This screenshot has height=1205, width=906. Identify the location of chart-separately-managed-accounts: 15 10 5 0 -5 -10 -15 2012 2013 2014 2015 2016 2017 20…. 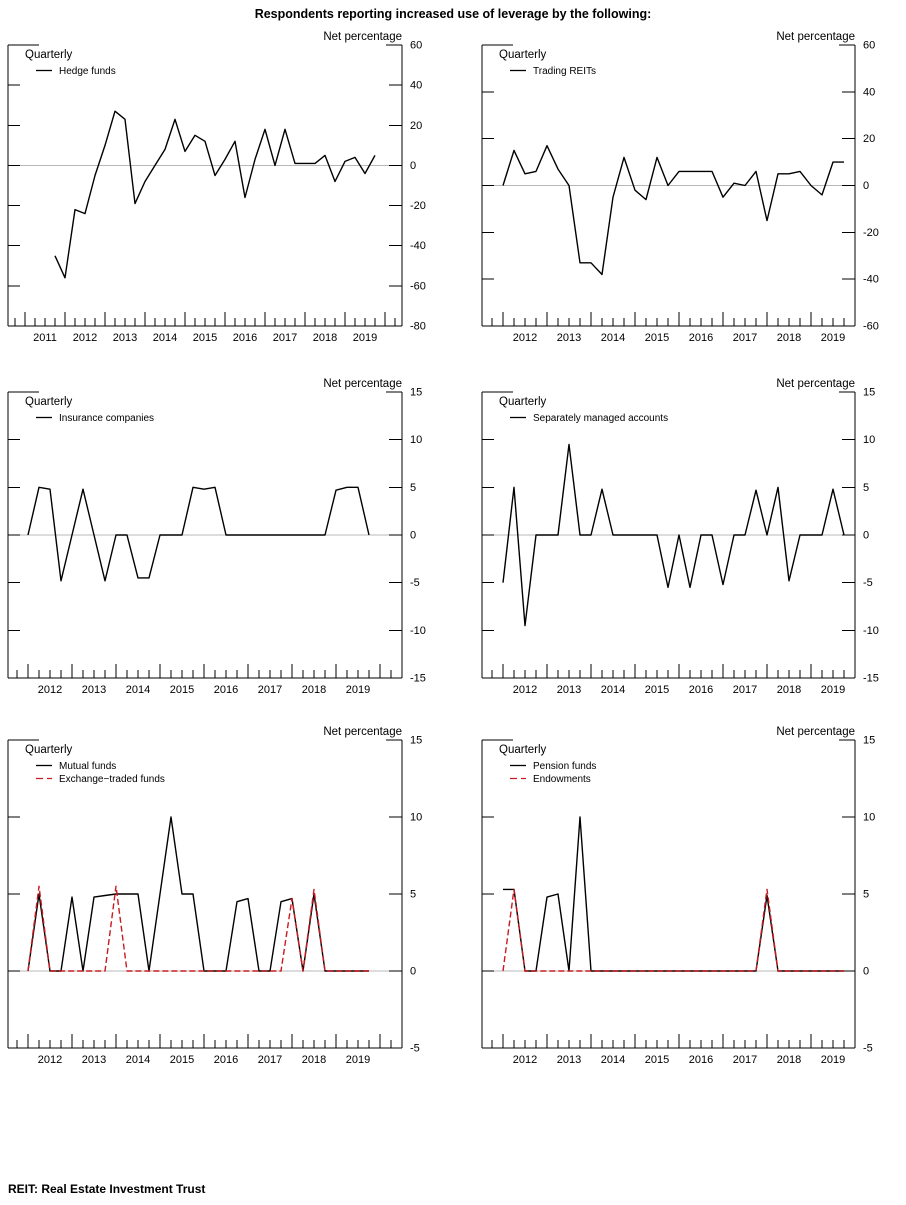
(680, 537).